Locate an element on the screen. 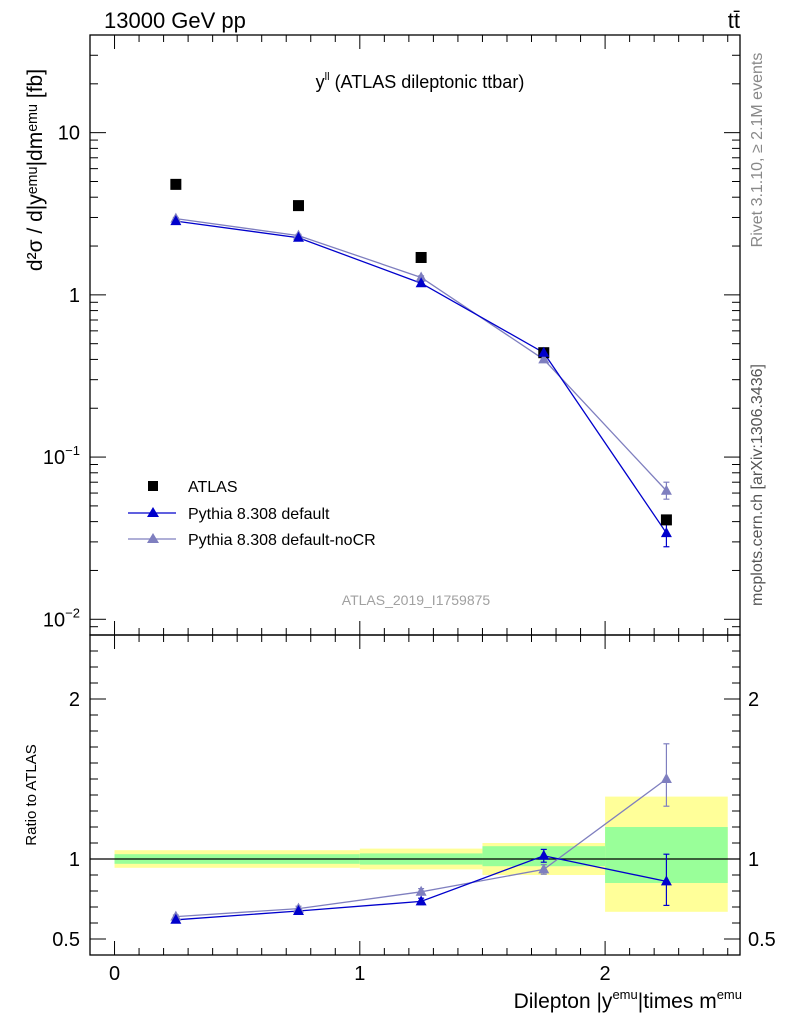 The height and width of the screenshot is (1024, 786). mcplots-label: mcplots.cern.ch [arXiv:1306.3436] is located at coordinates (757, 485).